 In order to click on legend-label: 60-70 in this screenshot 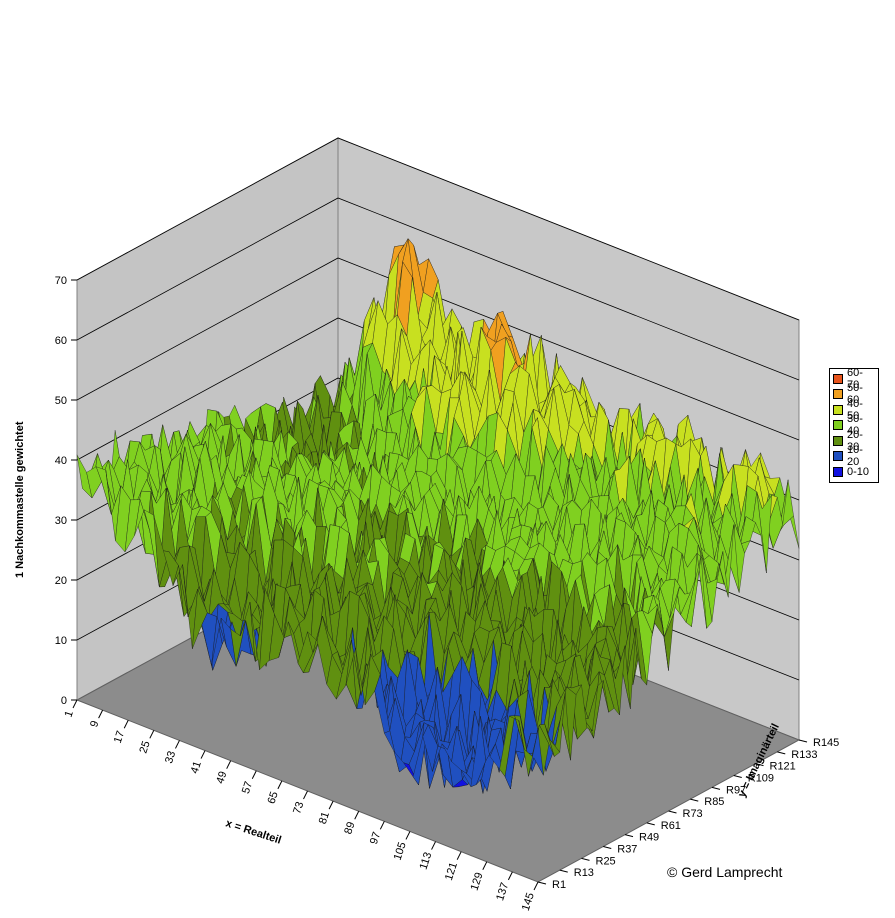, I will do `click(855, 378)`.